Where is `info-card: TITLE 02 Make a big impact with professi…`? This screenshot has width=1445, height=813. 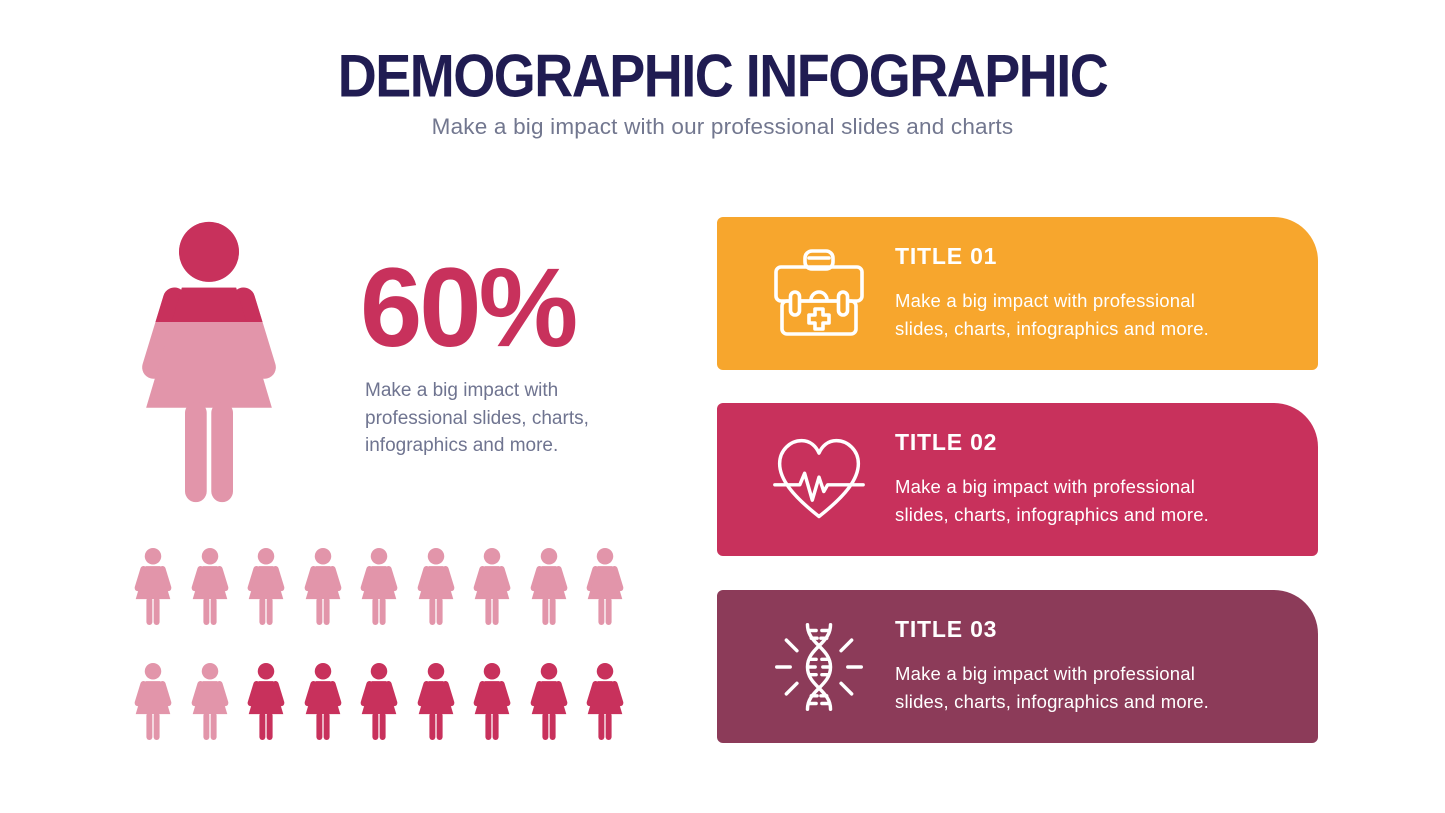 info-card: TITLE 02 Make a big impact with professi… is located at coordinates (1017, 479).